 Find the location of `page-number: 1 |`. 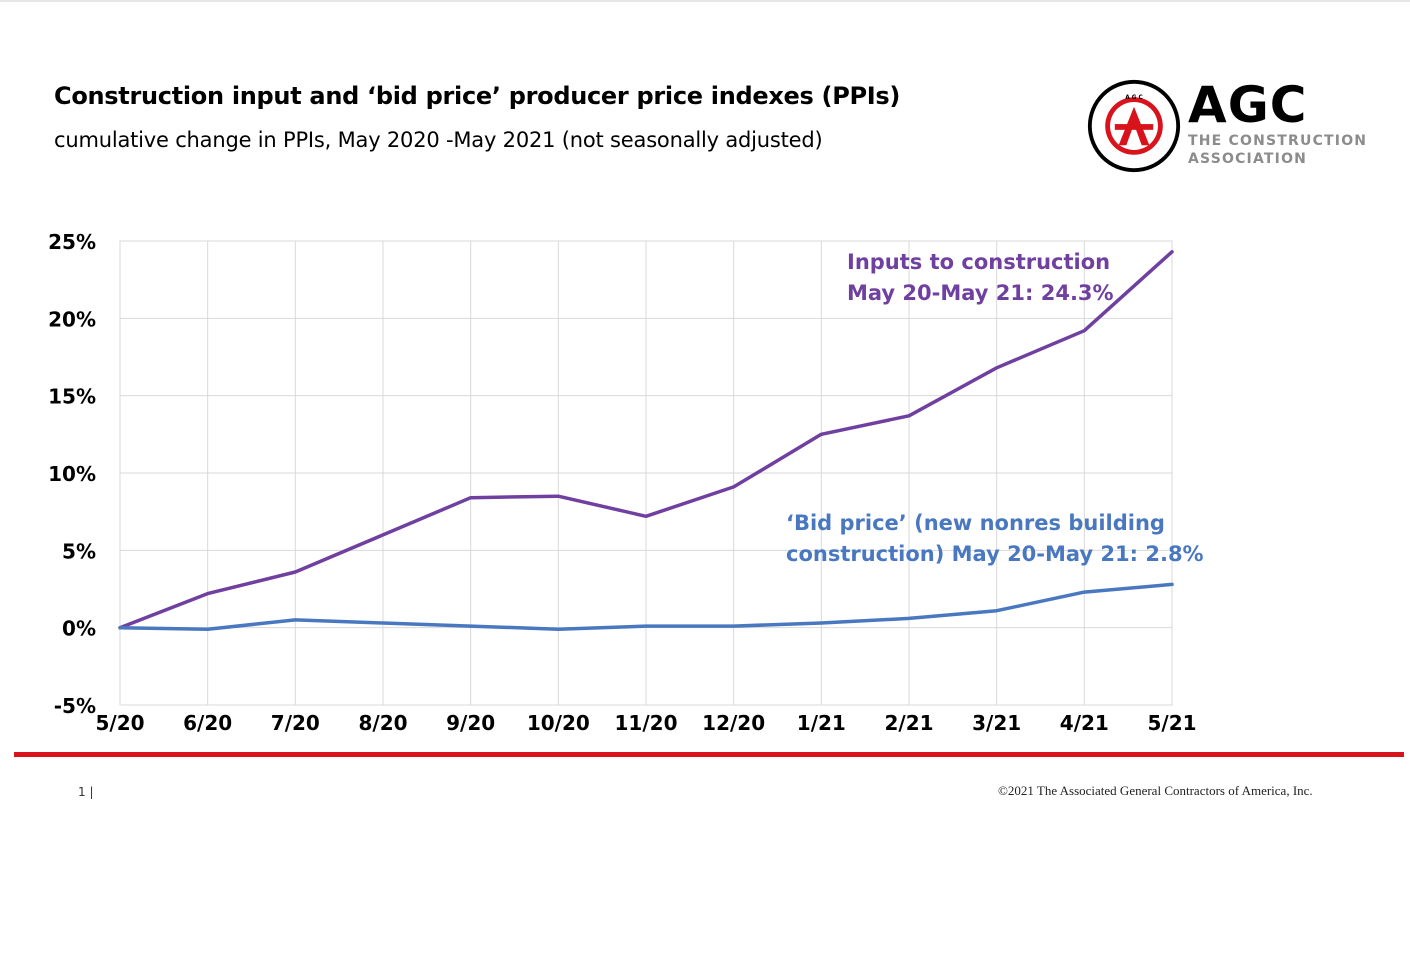

page-number: 1 | is located at coordinates (86, 792).